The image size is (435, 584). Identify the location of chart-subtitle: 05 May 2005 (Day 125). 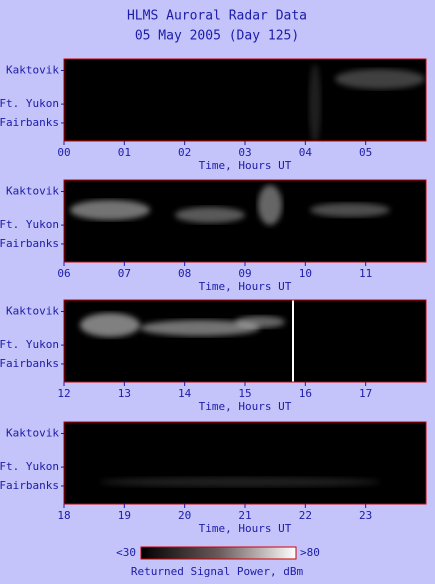
(217, 36).